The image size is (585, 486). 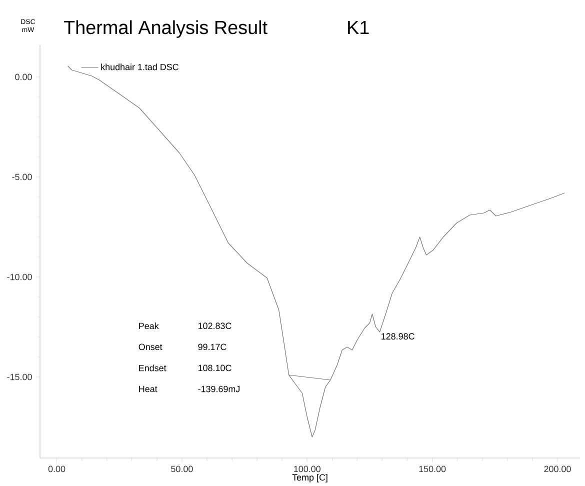 What do you see at coordinates (215, 368) in the screenshot?
I see `annotation: 108.10C` at bounding box center [215, 368].